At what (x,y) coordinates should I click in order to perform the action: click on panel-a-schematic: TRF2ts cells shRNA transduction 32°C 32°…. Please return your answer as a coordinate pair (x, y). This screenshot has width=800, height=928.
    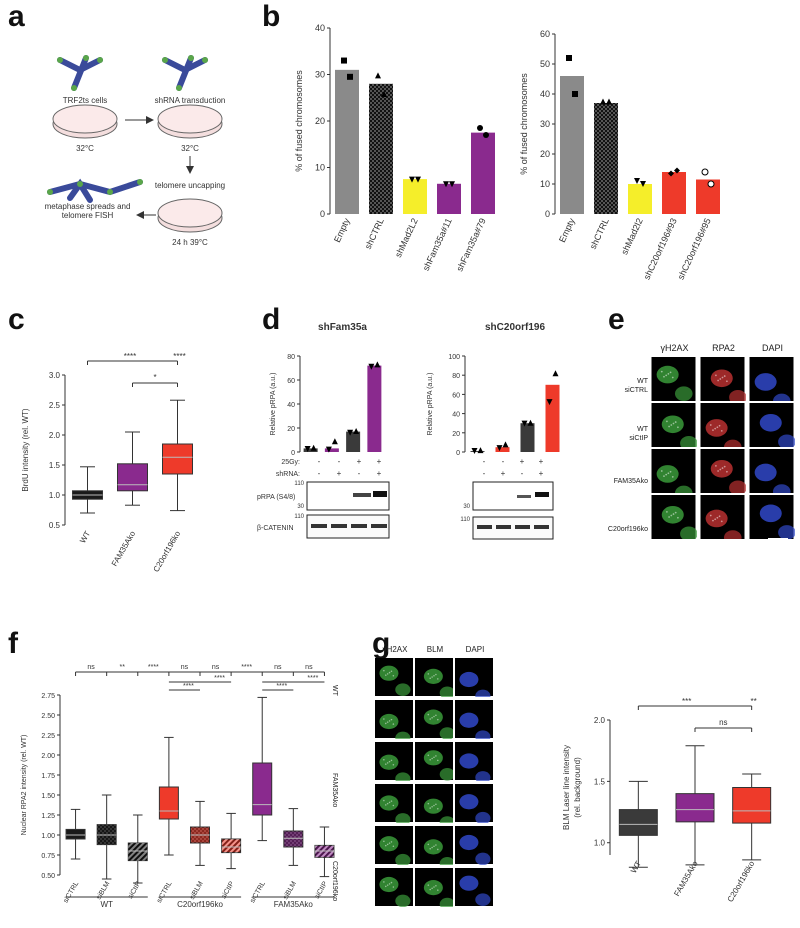
    Looking at the image, I should click on (135, 151).